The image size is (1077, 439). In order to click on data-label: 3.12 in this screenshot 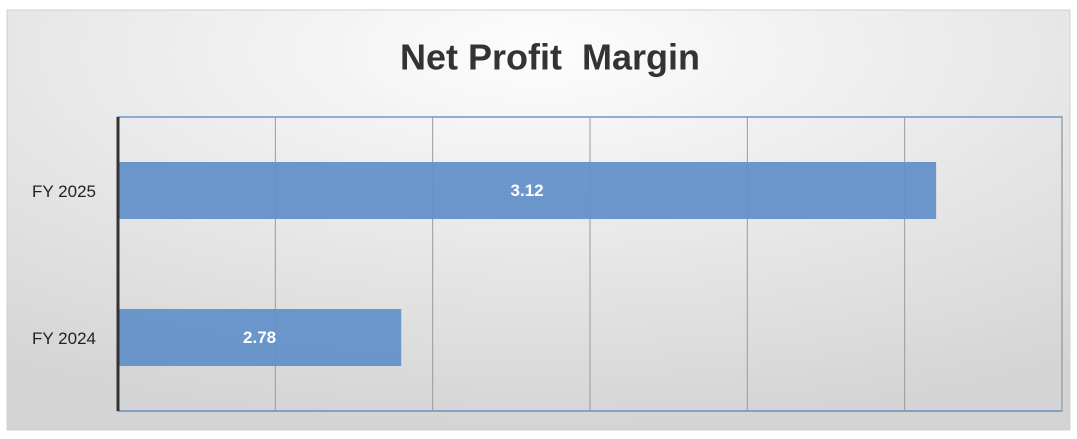, I will do `click(527, 190)`.